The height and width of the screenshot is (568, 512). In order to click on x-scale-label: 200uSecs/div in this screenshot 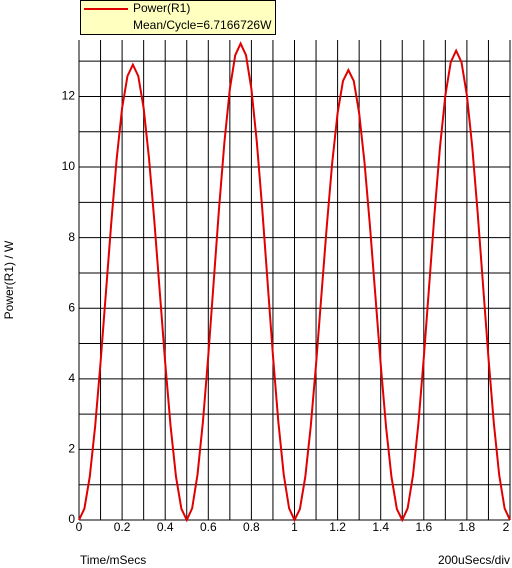, I will do `click(474, 560)`.